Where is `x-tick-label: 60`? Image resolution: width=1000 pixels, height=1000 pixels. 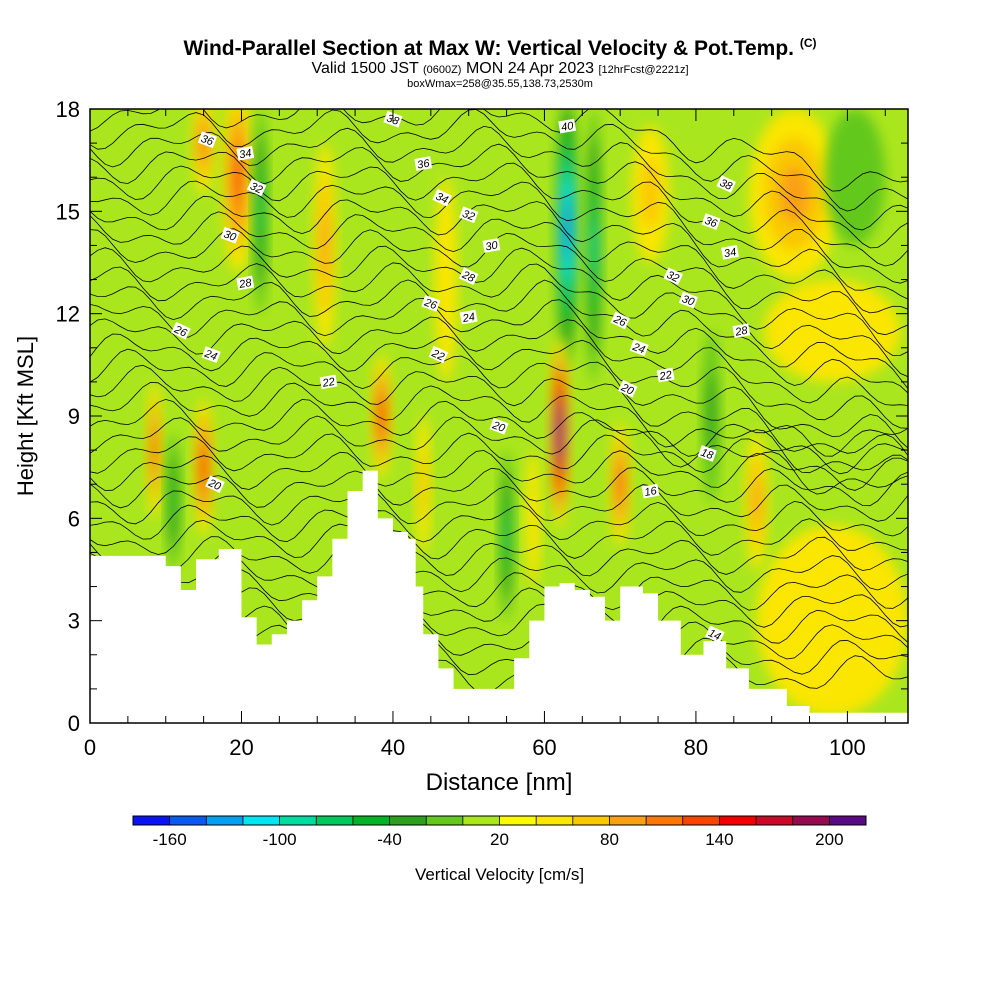
x-tick-label: 60 is located at coordinates (544, 747).